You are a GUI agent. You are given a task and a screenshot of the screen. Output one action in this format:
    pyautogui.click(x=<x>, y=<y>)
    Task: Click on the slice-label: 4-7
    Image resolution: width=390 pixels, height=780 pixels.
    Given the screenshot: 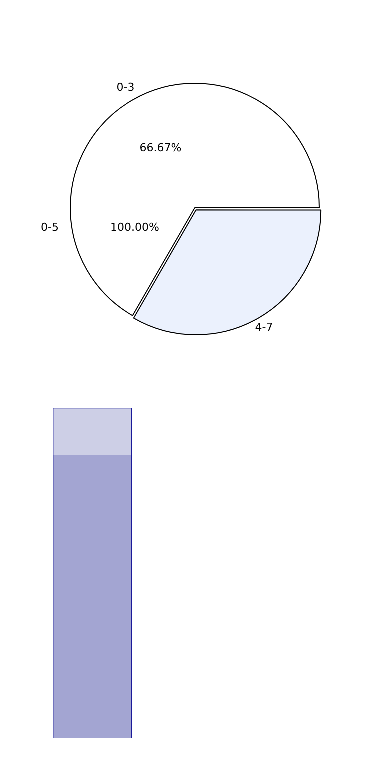 What is the action you would take?
    pyautogui.click(x=264, y=327)
    